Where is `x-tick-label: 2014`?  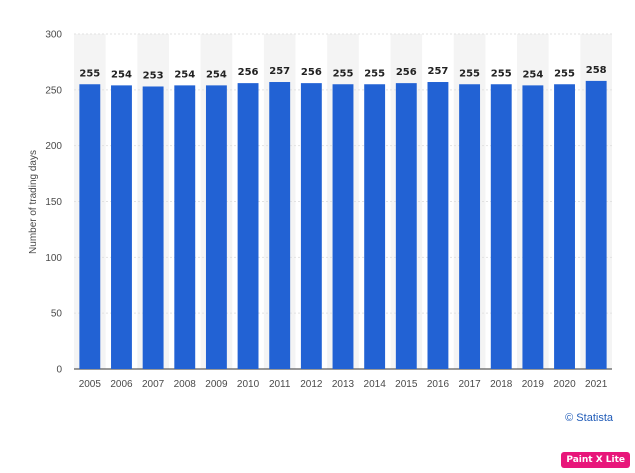
x-tick-label: 2014 is located at coordinates (375, 384).